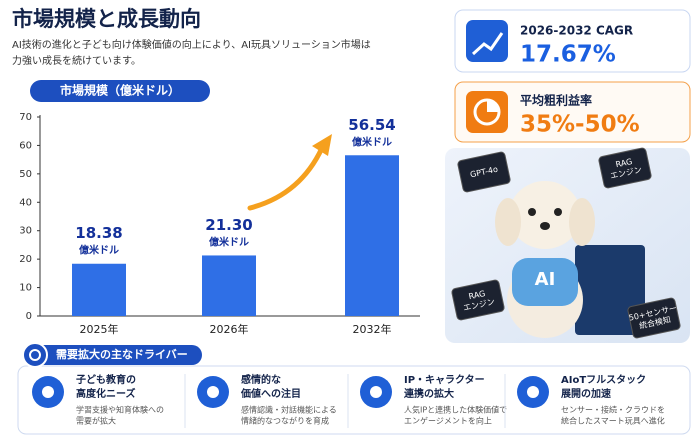  I want to click on chart-title: 市場規模（億米ドル）, so click(120, 90).